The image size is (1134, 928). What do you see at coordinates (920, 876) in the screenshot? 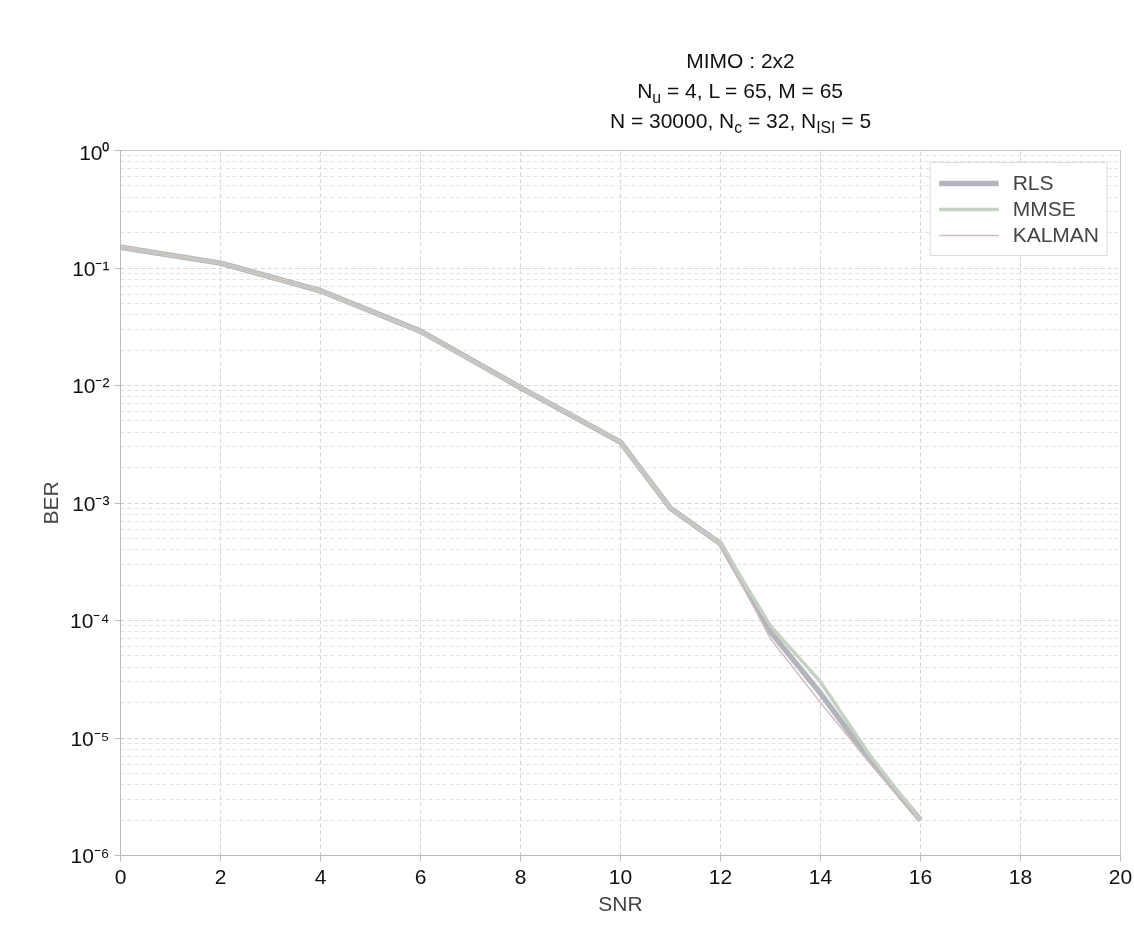
I see `x-tick-label: 16` at bounding box center [920, 876].